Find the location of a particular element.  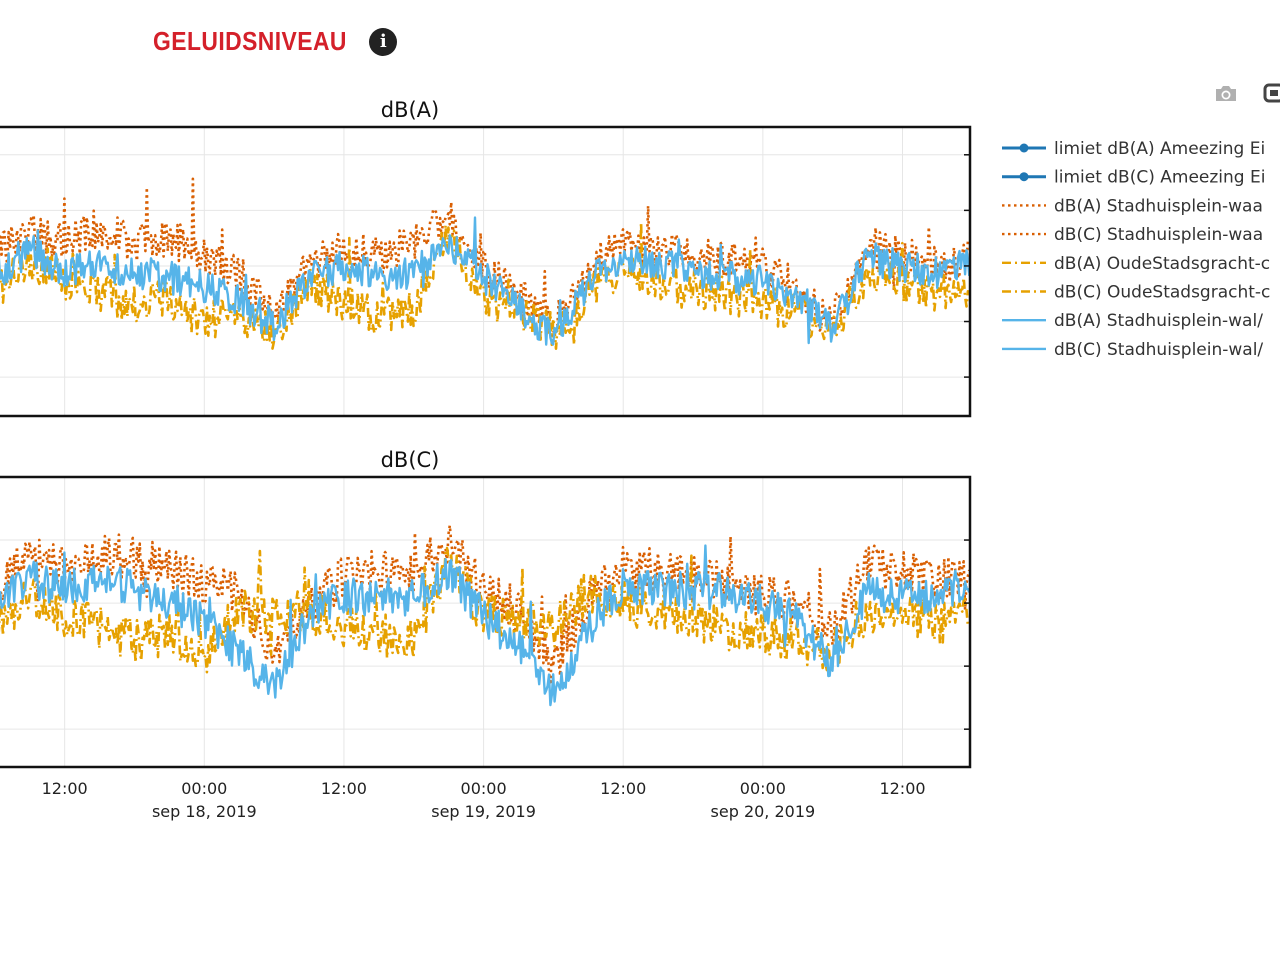

zoom-icon is located at coordinates (1270, 93).